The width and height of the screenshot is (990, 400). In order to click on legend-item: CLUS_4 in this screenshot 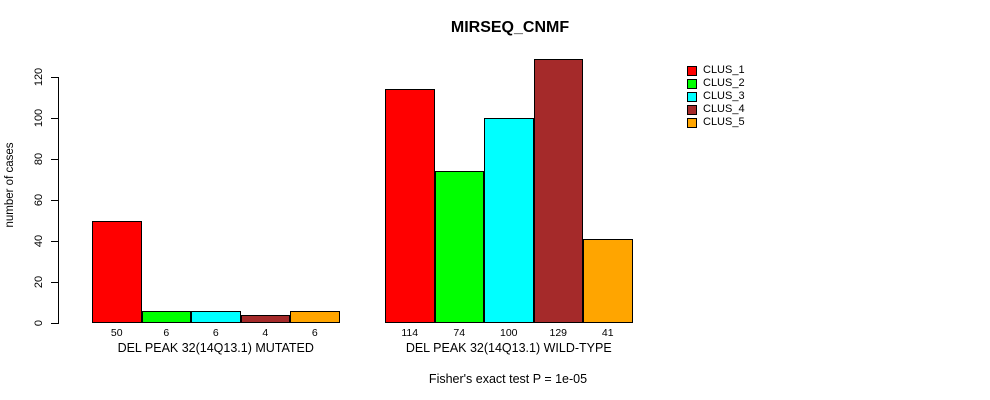, I will do `click(716, 109)`.